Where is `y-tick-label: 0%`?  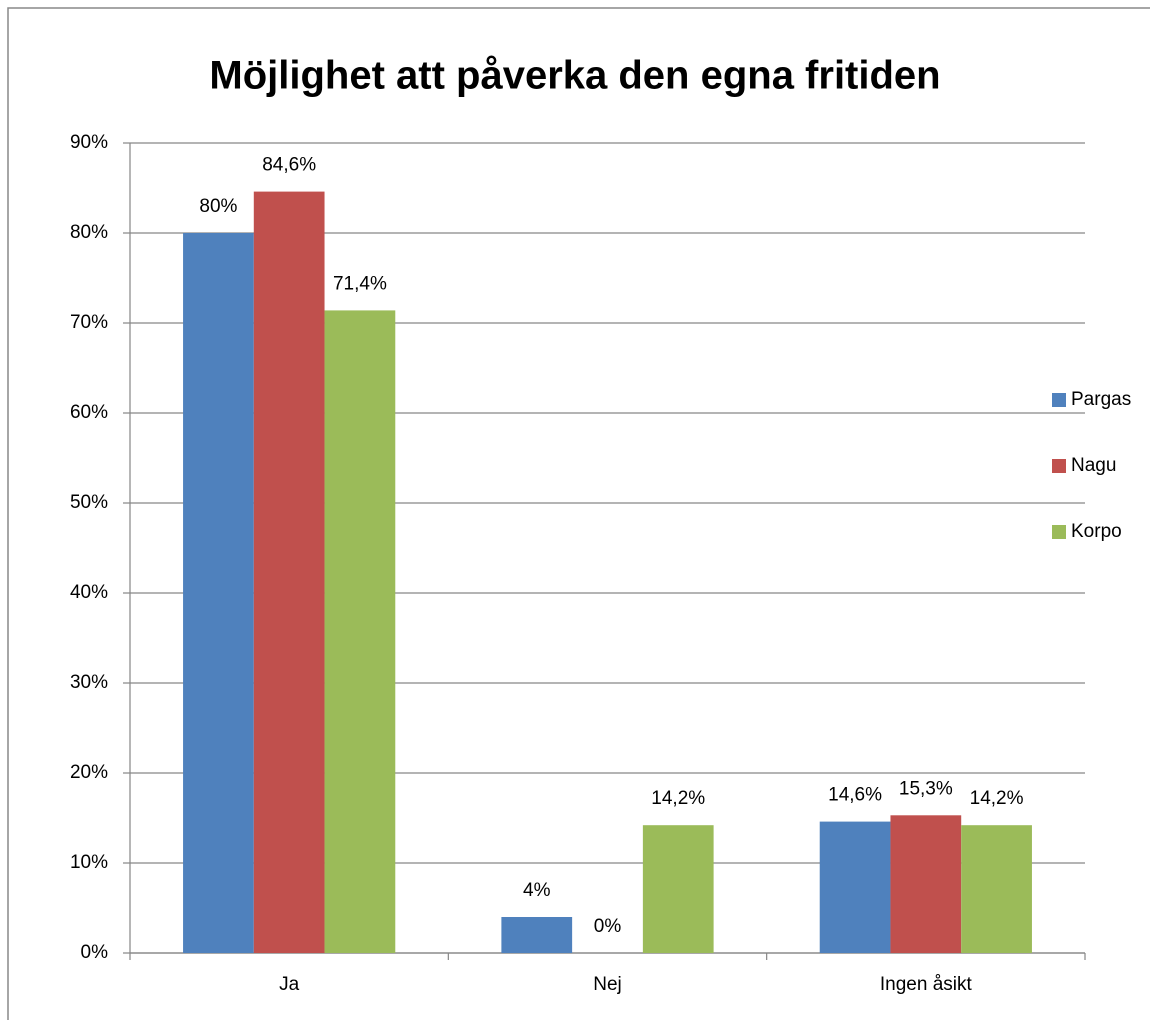 y-tick-label: 0% is located at coordinates (95, 952).